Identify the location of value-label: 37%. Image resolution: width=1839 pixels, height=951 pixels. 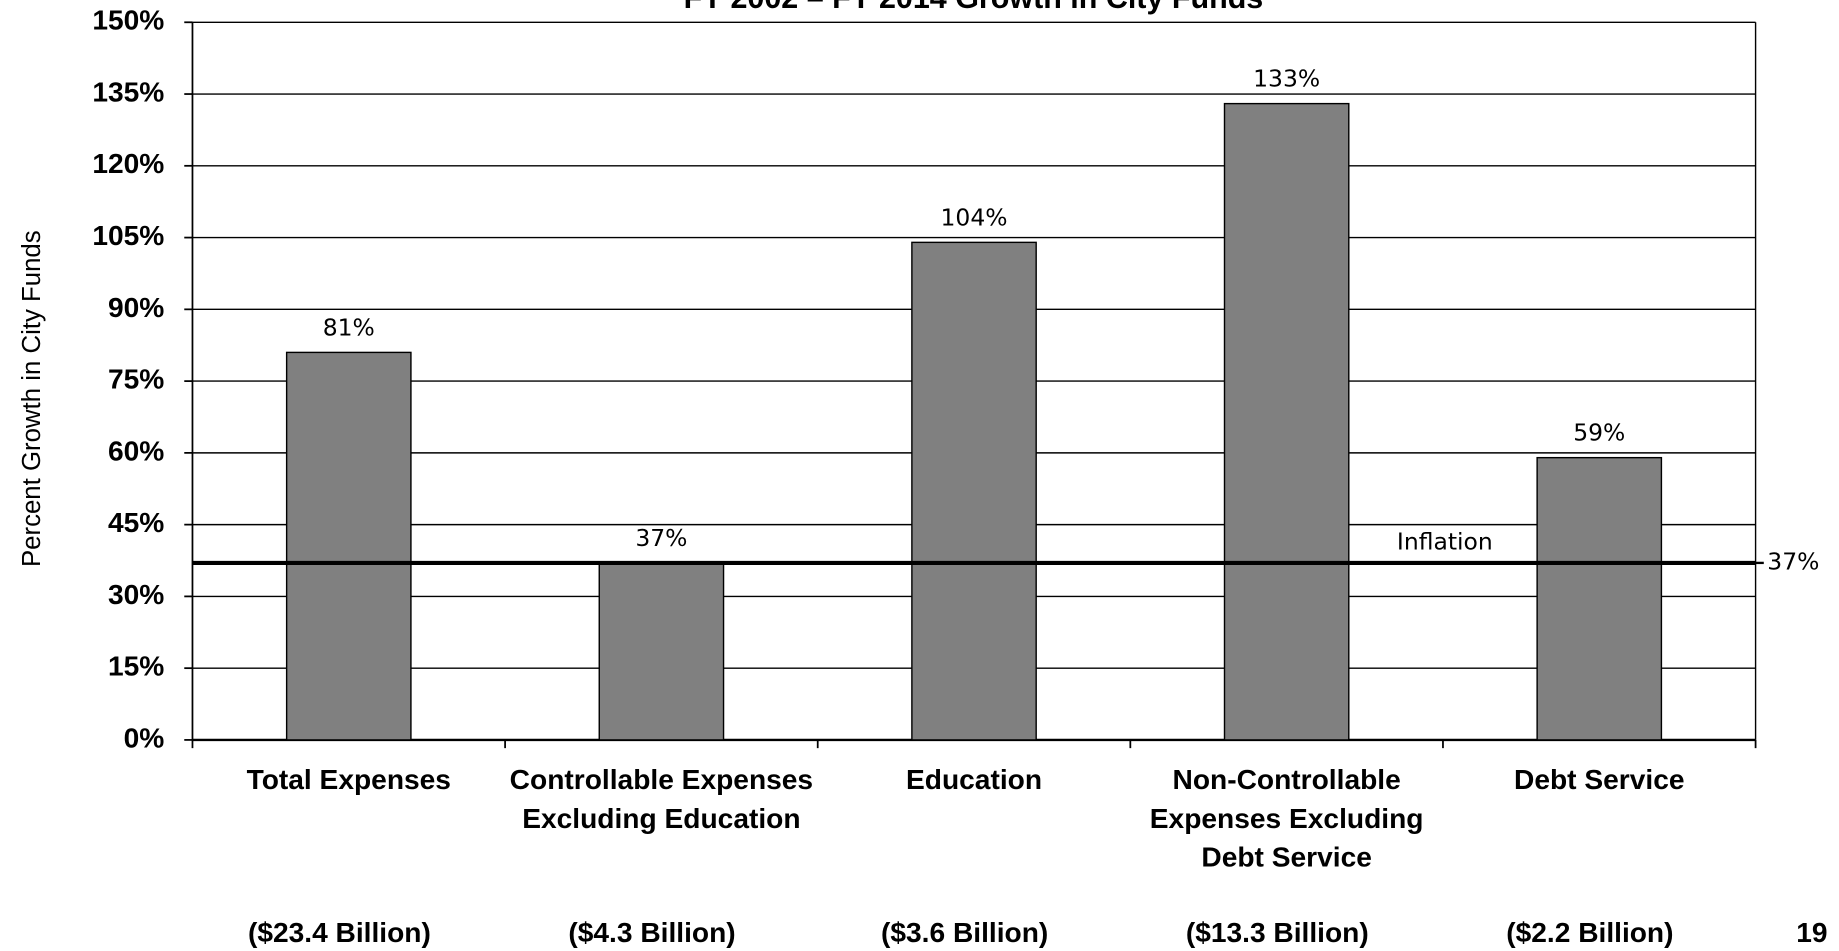
(661, 538).